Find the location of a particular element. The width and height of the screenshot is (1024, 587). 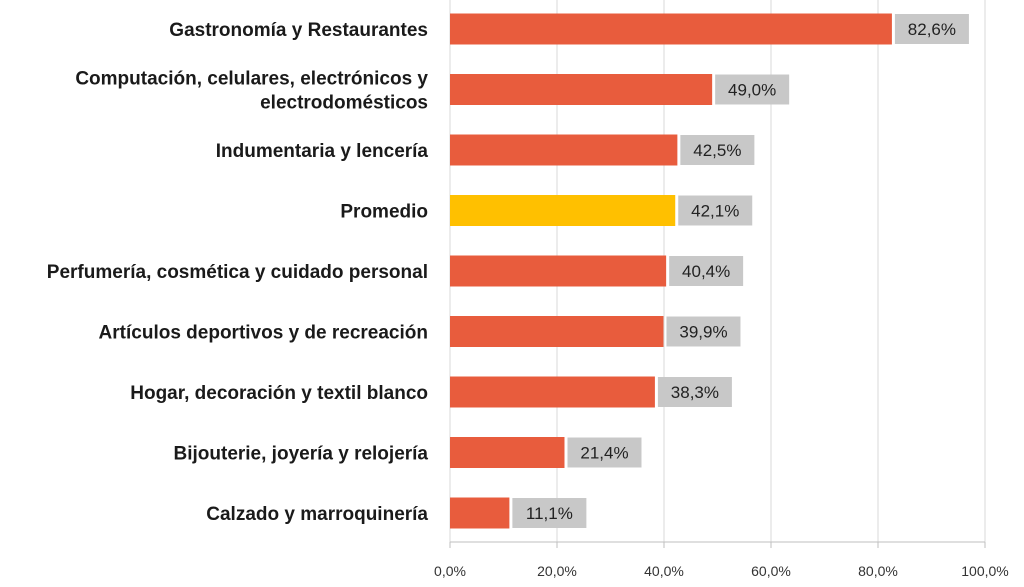

x-tick-label: 80,0% is located at coordinates (878, 571).